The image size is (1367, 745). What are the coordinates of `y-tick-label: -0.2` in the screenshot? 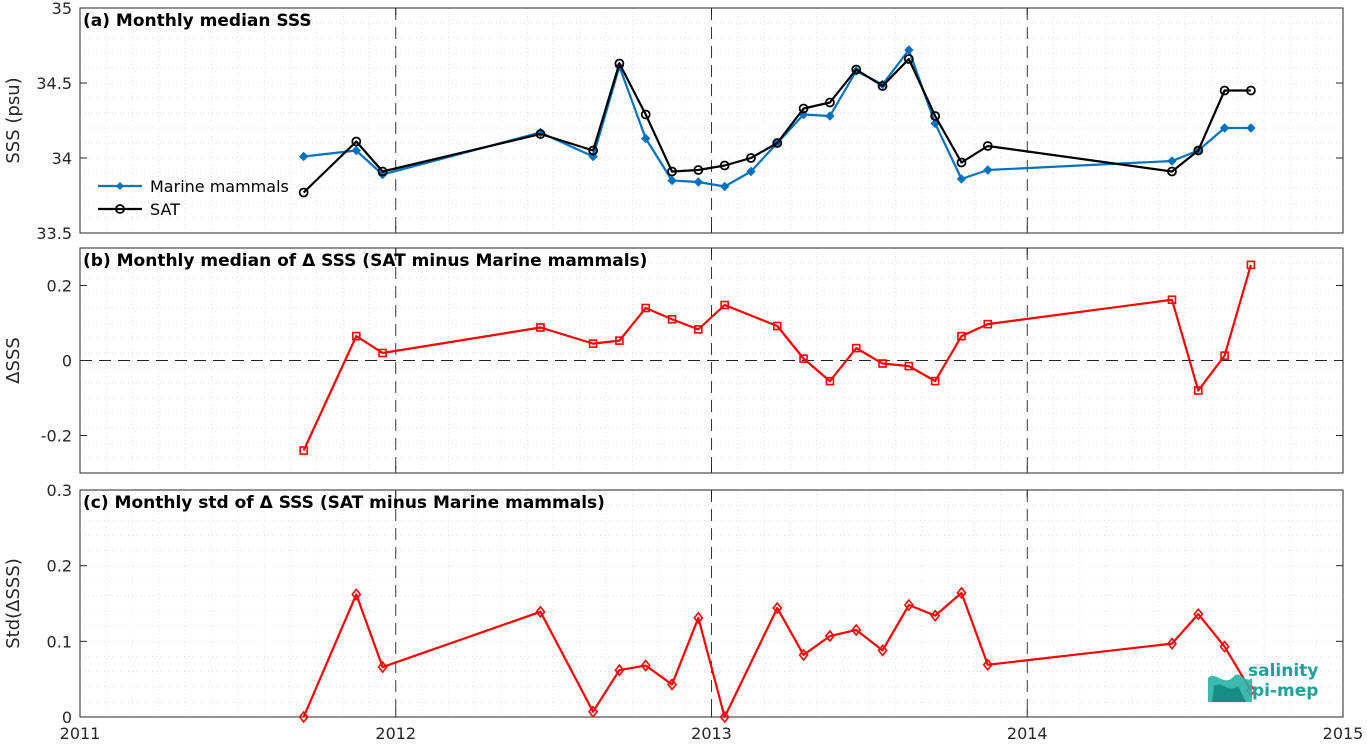 It's located at (56, 436).